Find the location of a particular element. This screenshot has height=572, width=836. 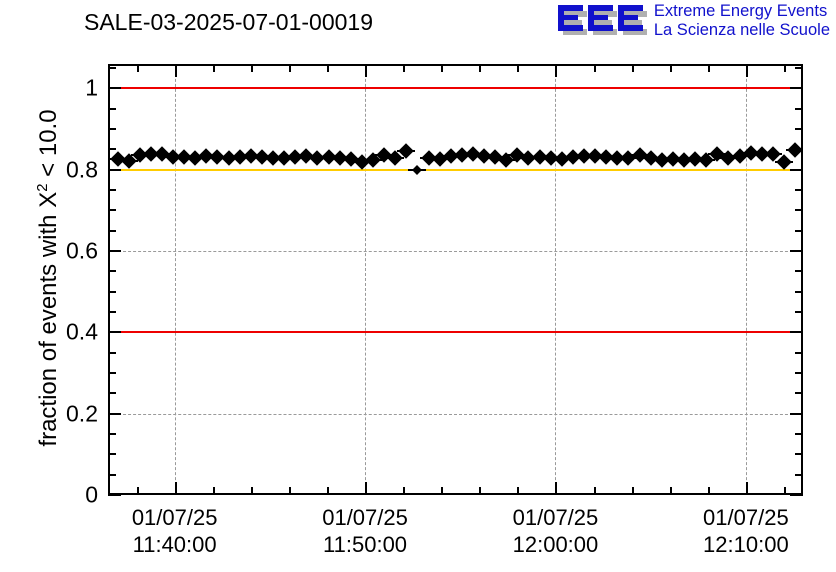

y-tick-label: 0 is located at coordinates (91, 494).